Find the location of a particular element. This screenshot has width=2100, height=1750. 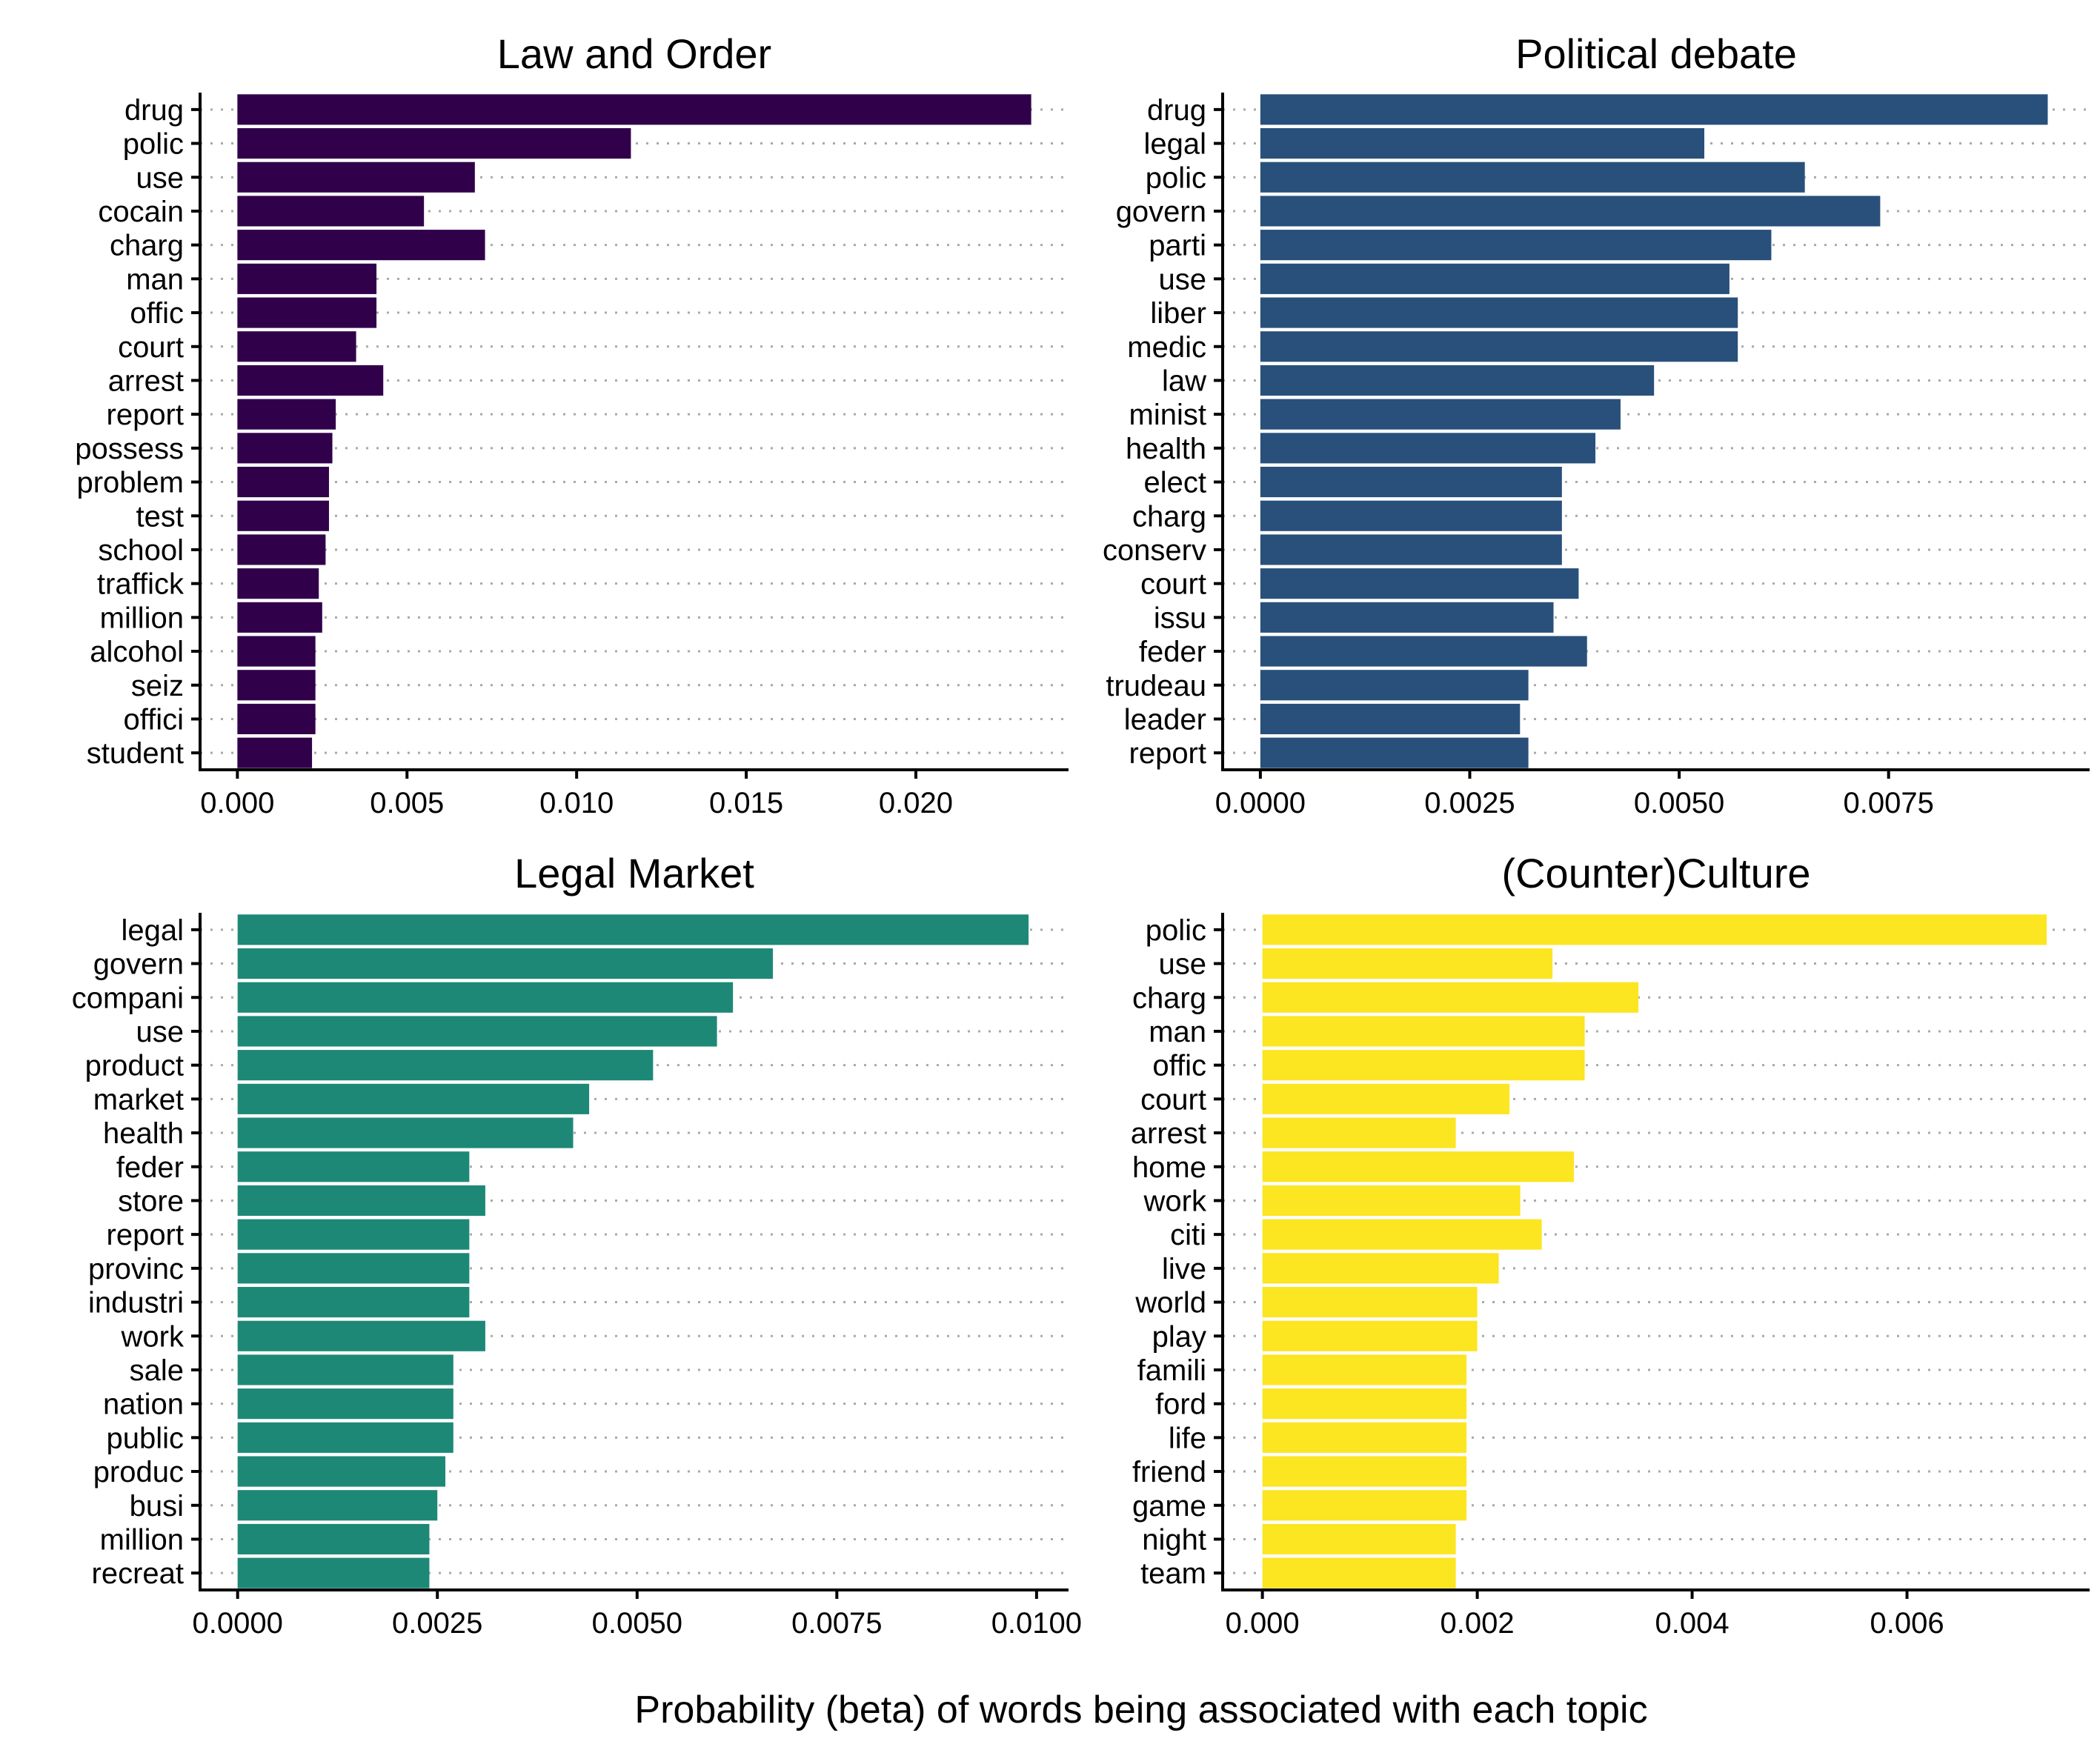

bar-elect is located at coordinates (1411, 482).